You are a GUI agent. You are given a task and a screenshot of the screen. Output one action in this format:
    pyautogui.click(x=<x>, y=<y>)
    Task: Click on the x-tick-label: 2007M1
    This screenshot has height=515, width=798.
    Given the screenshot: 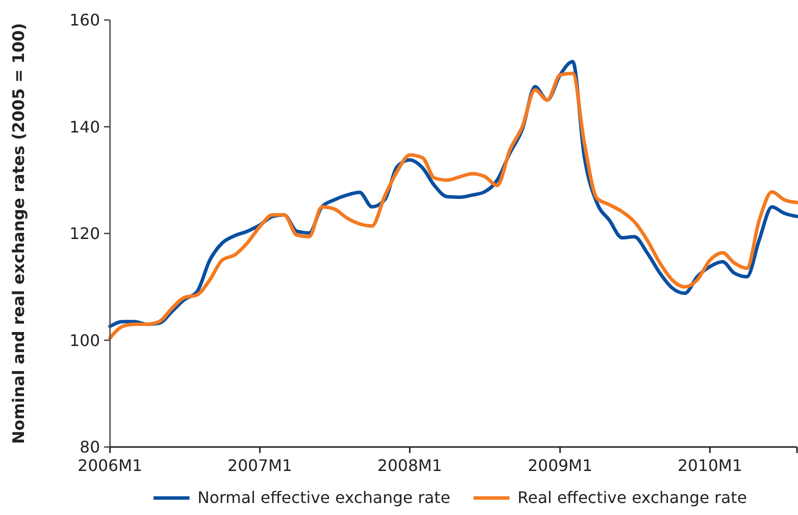 What is the action you would take?
    pyautogui.click(x=260, y=465)
    